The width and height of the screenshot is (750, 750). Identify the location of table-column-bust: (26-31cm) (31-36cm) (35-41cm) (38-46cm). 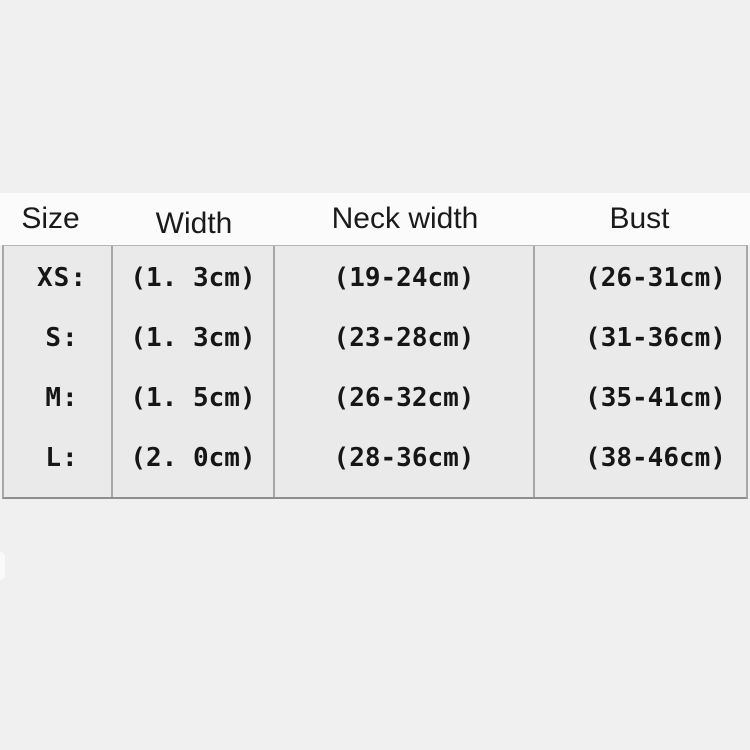
(640, 371).